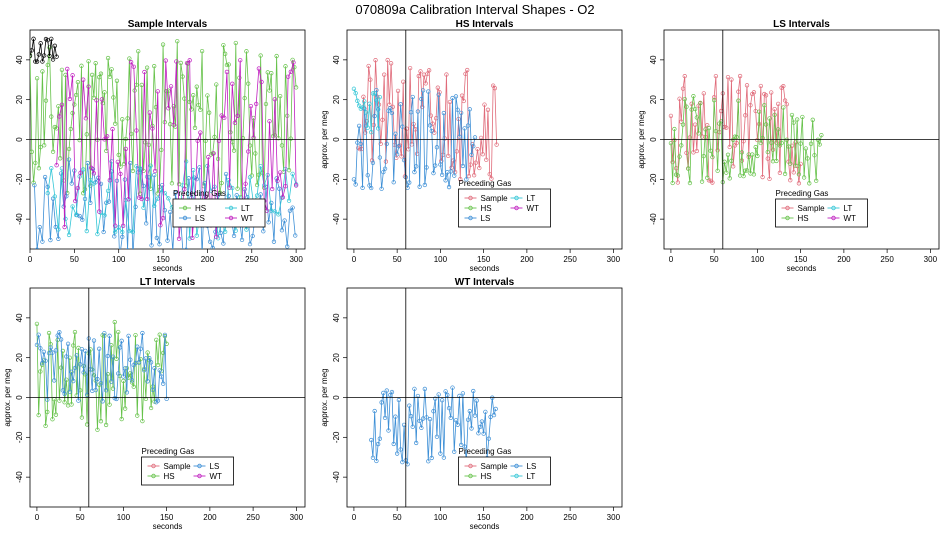 The height and width of the screenshot is (550, 950). I want to click on x-tick-label: 200, so click(208, 259).